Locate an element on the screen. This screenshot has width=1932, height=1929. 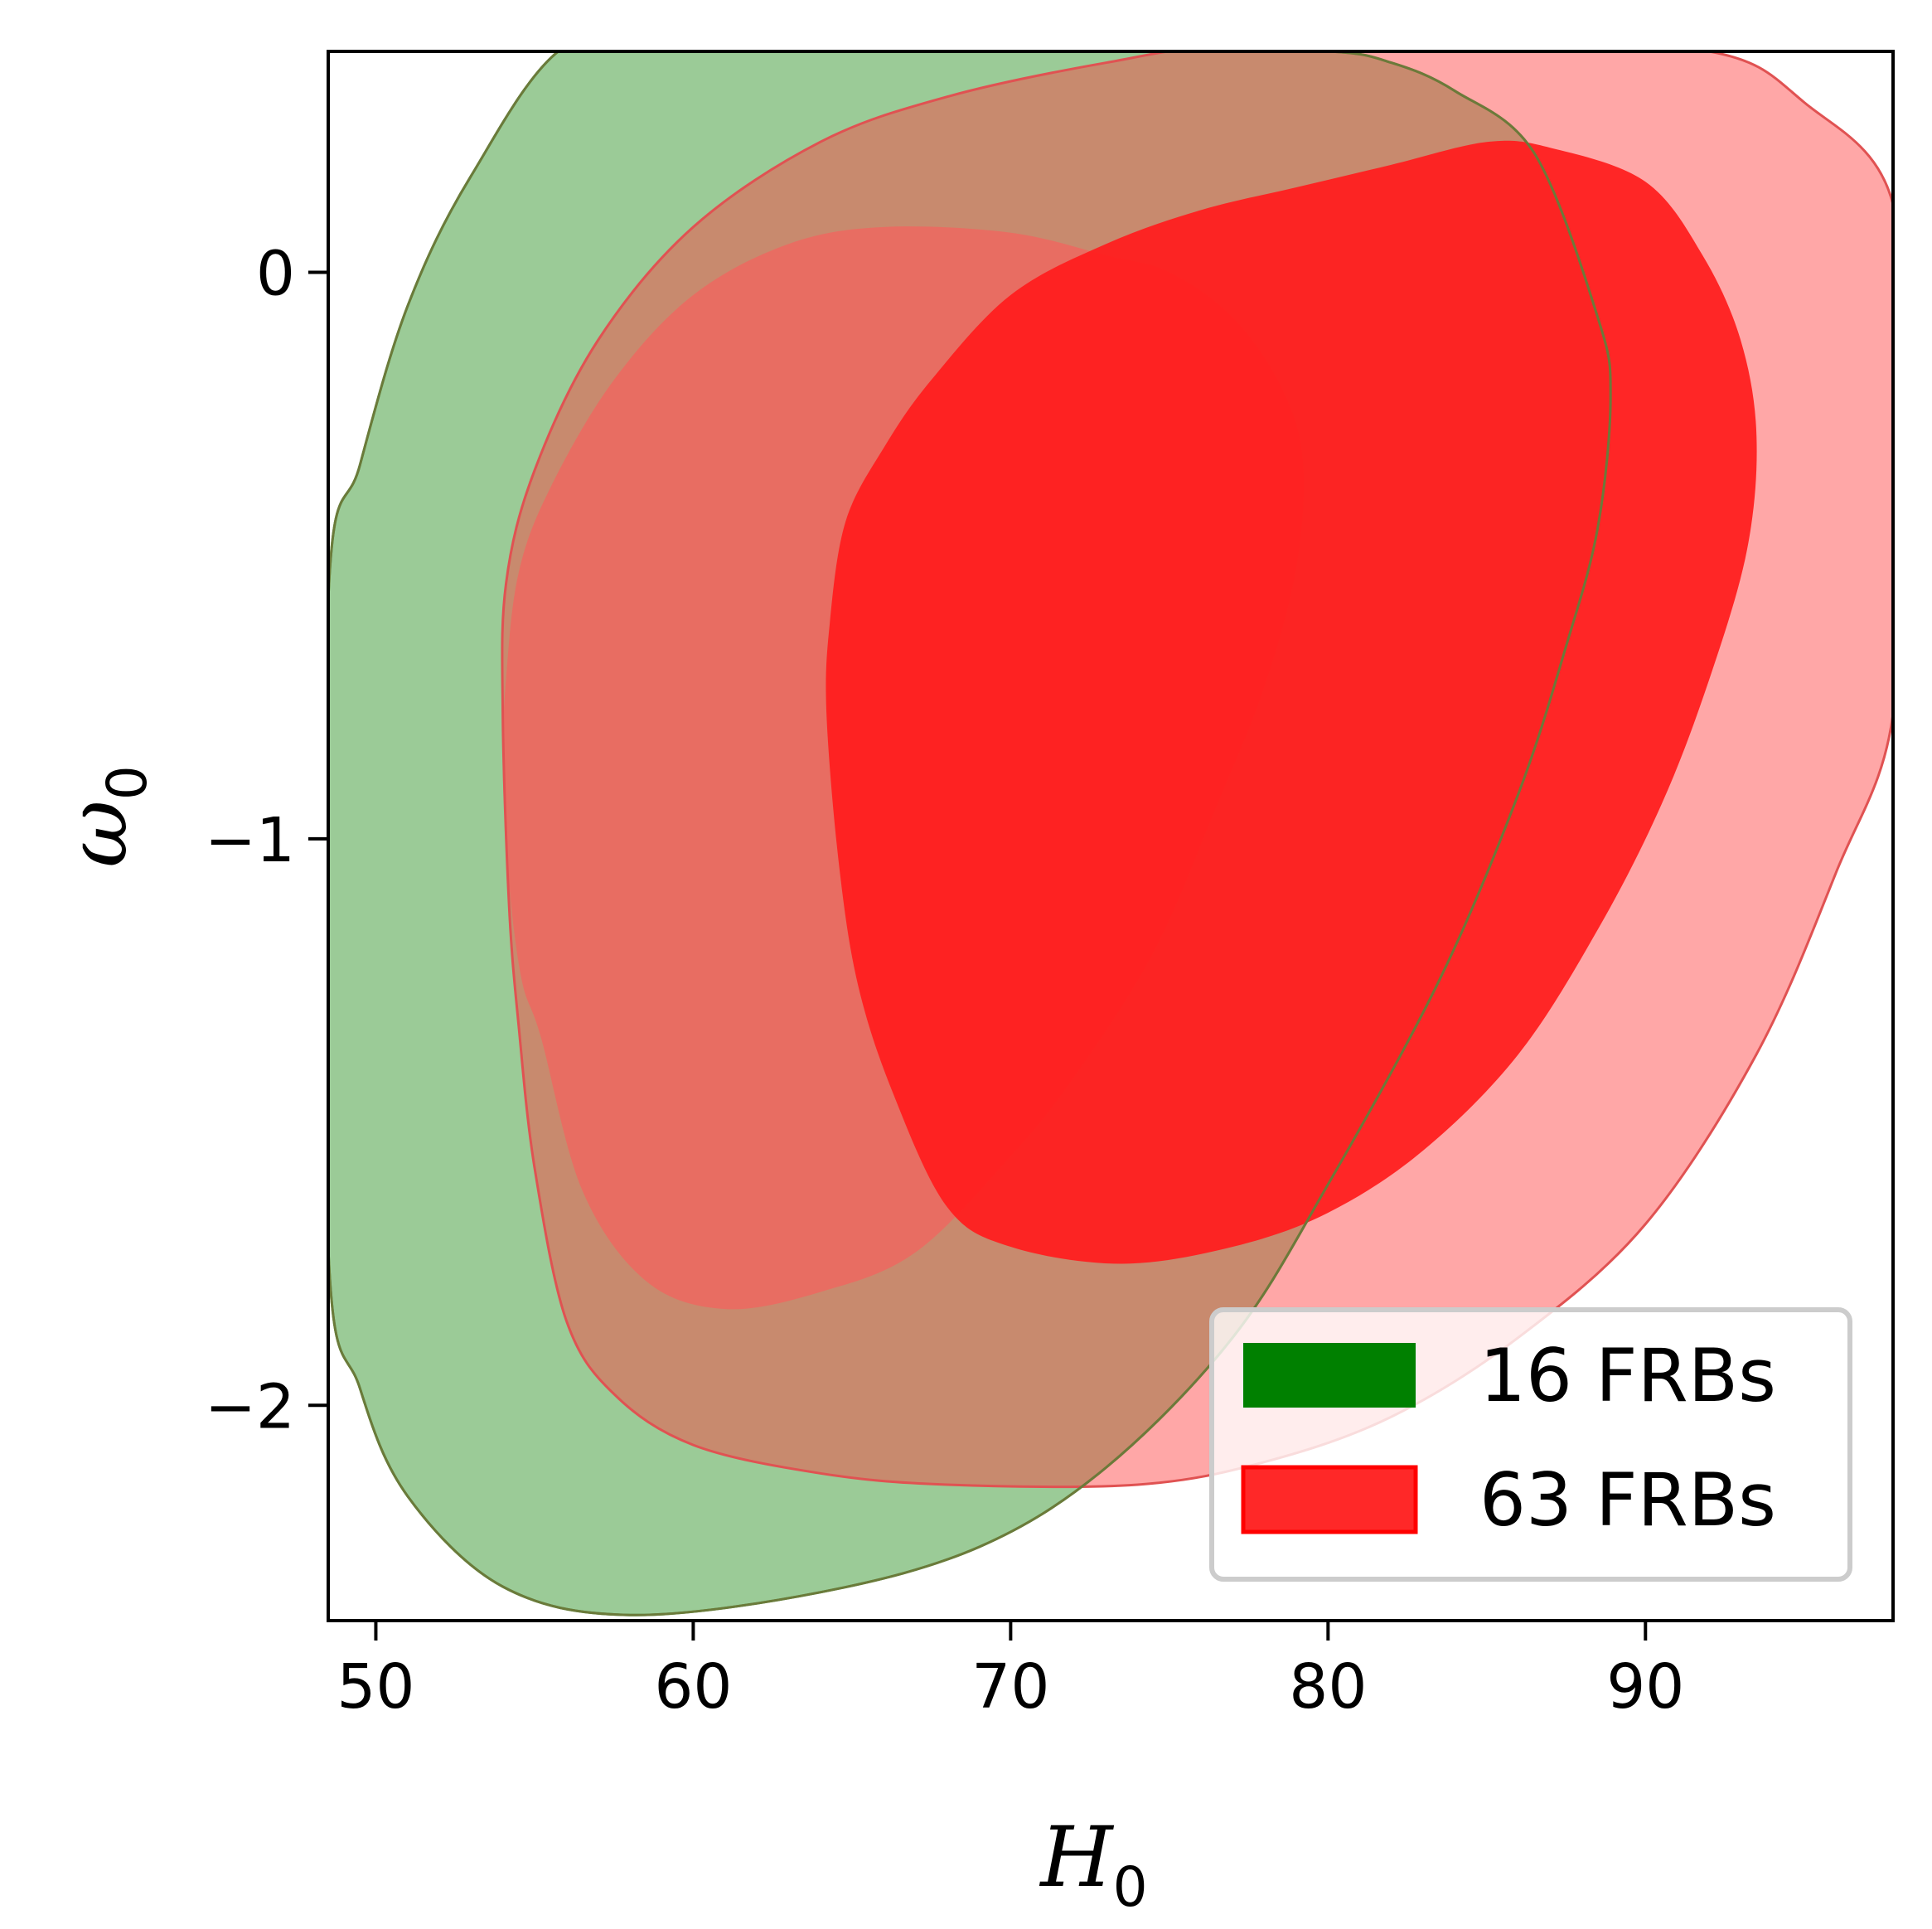
y-tick-label: 0 is located at coordinates (275, 274).